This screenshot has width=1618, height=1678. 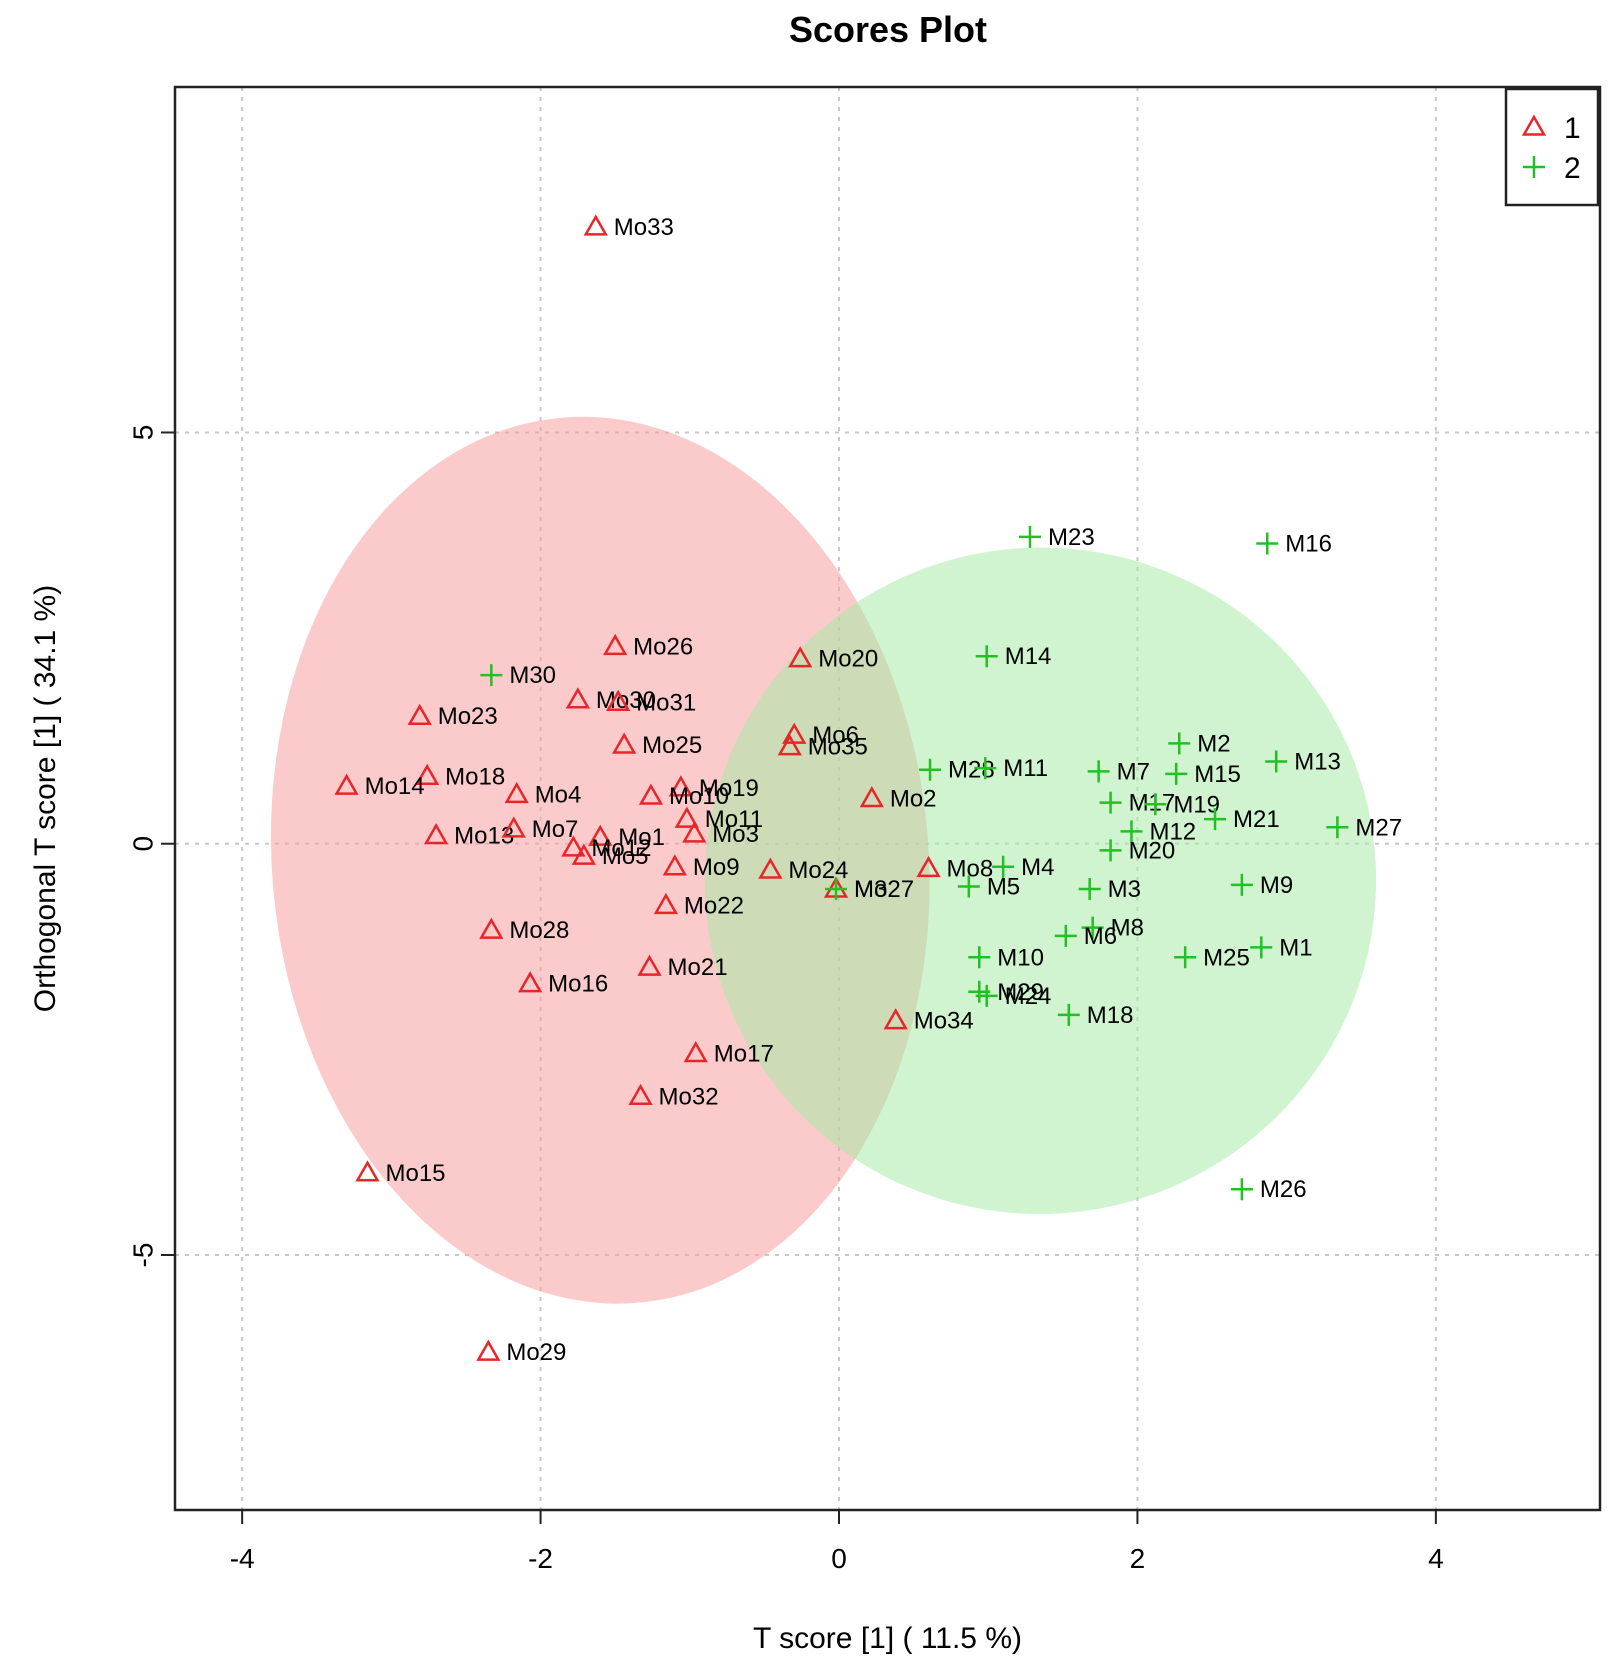 What do you see at coordinates (562, 984) in the screenshot?
I see `data-point: Mo16` at bounding box center [562, 984].